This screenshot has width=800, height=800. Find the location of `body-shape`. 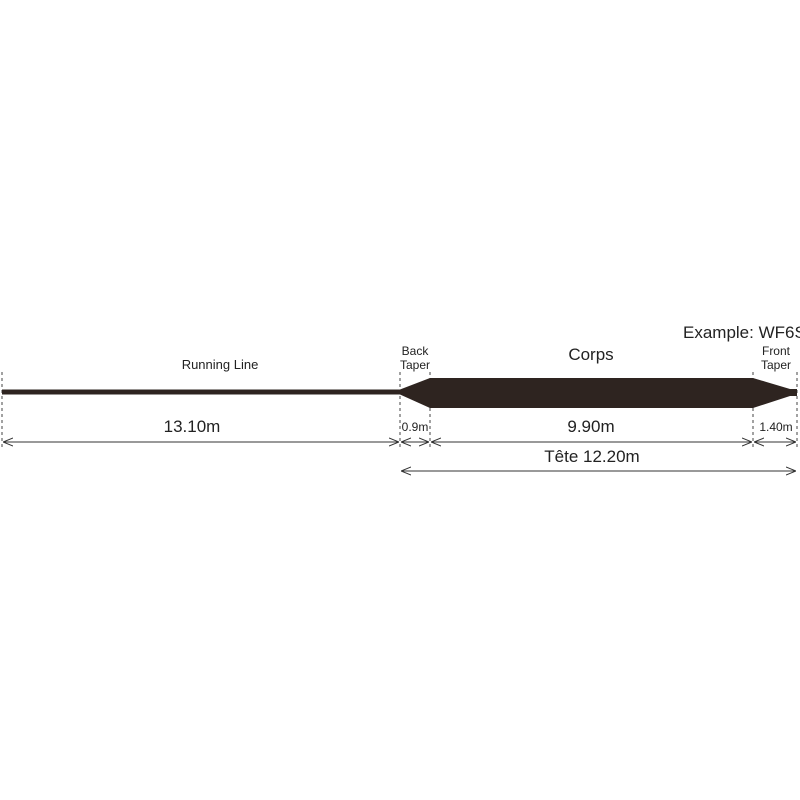

body-shape is located at coordinates (591, 393).